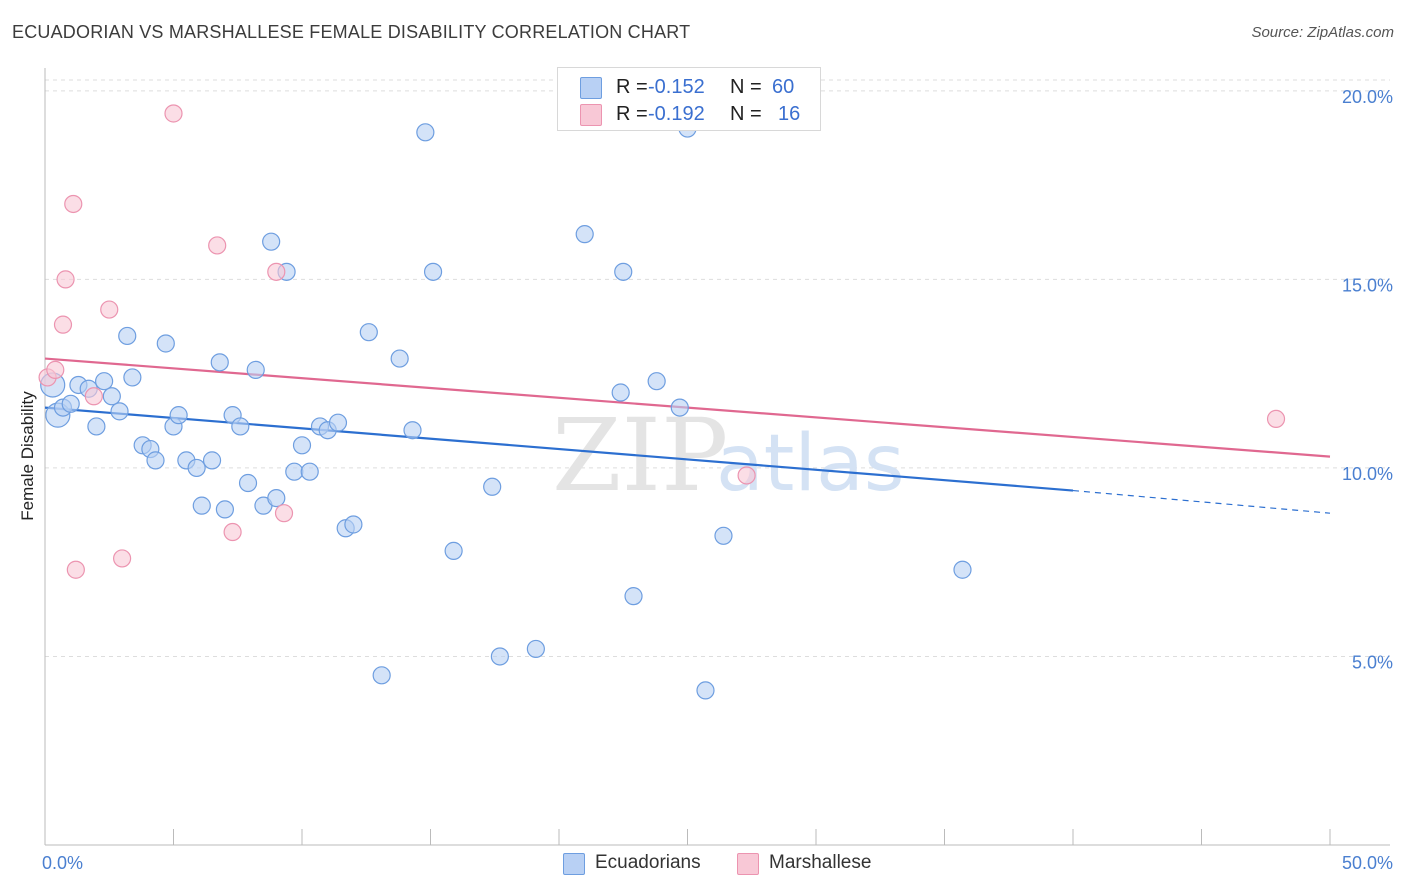 The height and width of the screenshot is (892, 1406). What do you see at coordinates (1372, 662) in the screenshot?
I see `y-tick-label: 5.0%` at bounding box center [1372, 662].